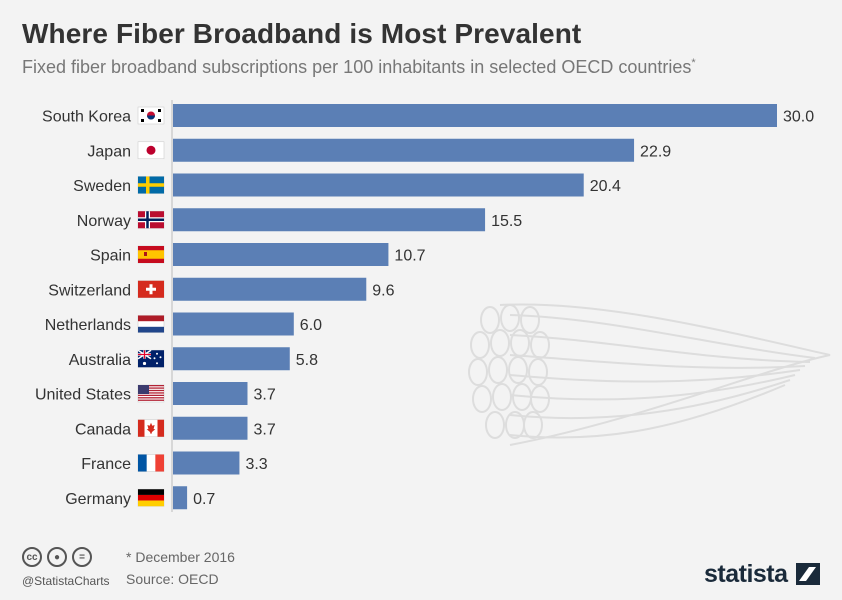  I want to click on japan-flag, so click(151, 150).